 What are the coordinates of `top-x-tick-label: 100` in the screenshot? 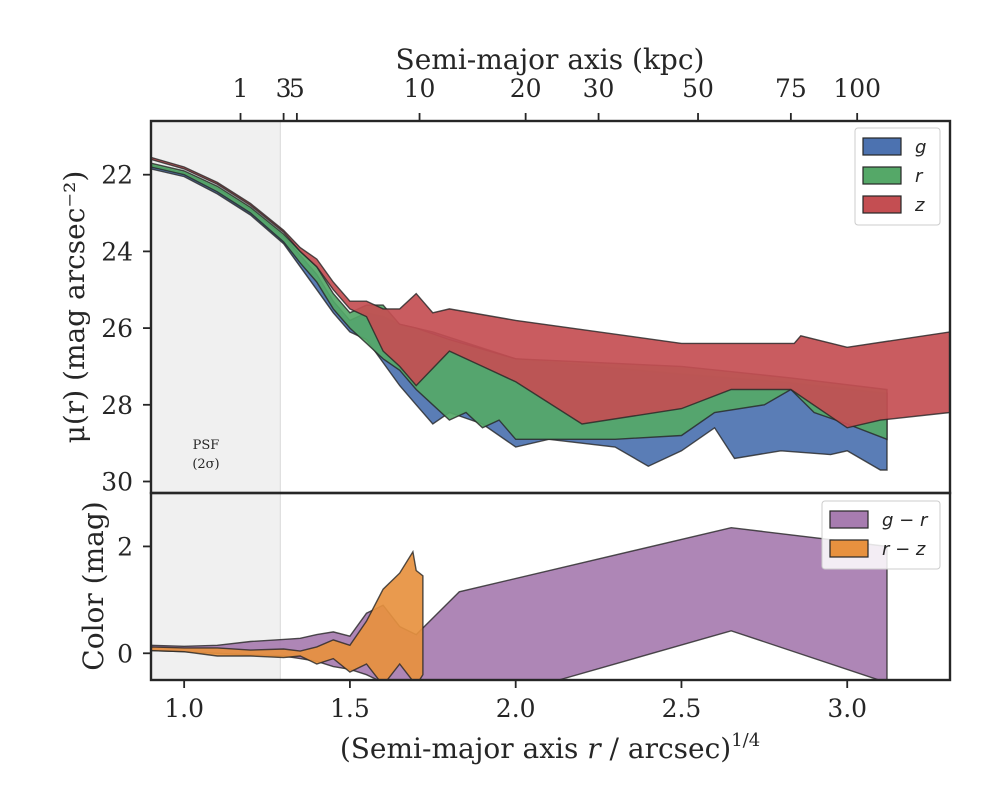 It's located at (857, 88).